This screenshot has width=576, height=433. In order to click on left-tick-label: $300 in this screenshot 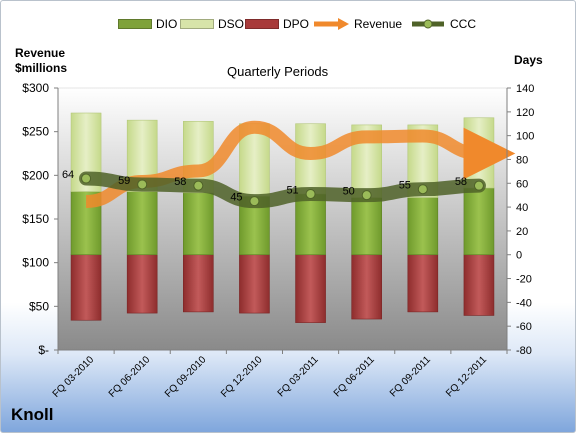, I will do `click(35, 88)`.